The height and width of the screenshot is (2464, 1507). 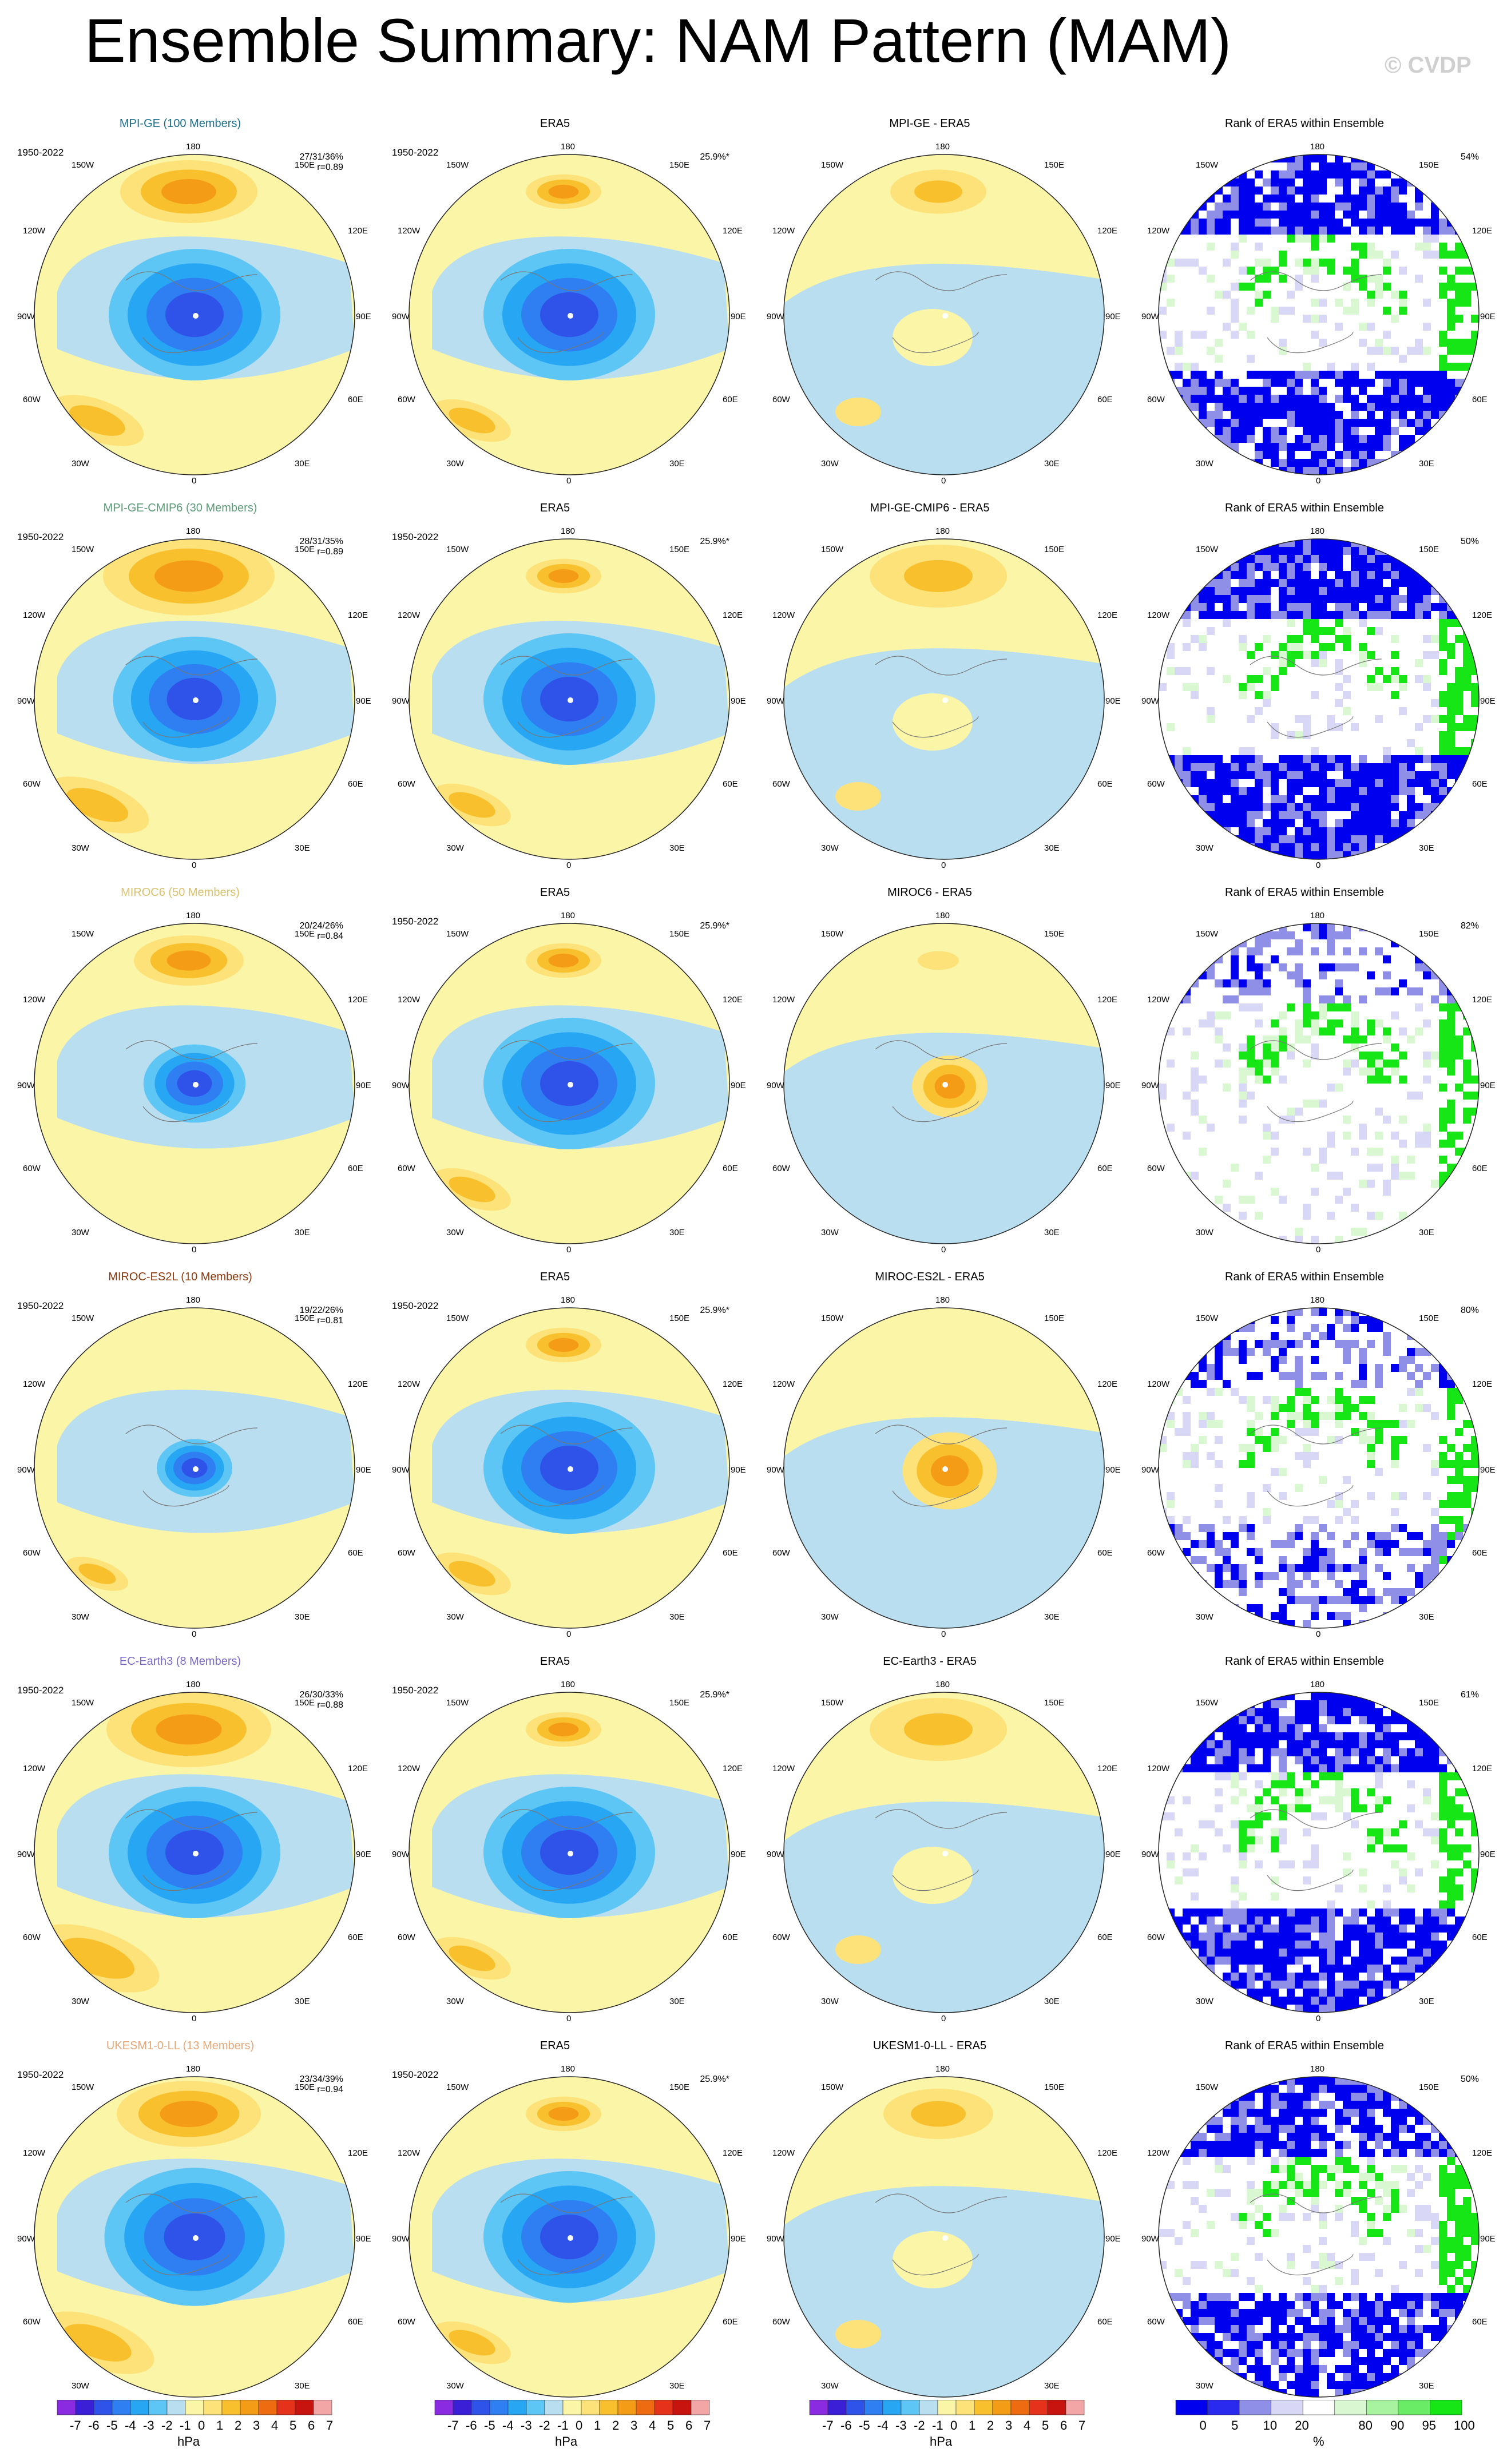 What do you see at coordinates (658, 40) in the screenshot?
I see `page-title: Ensemble Summary: NAM Pattern (MAM)` at bounding box center [658, 40].